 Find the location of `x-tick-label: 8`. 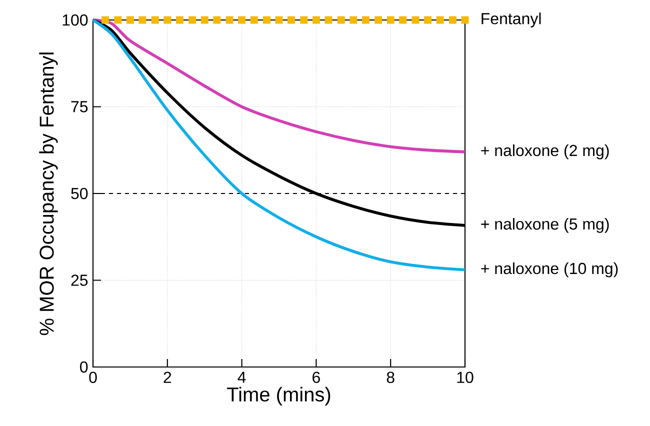

x-tick-label: 8 is located at coordinates (390, 378).